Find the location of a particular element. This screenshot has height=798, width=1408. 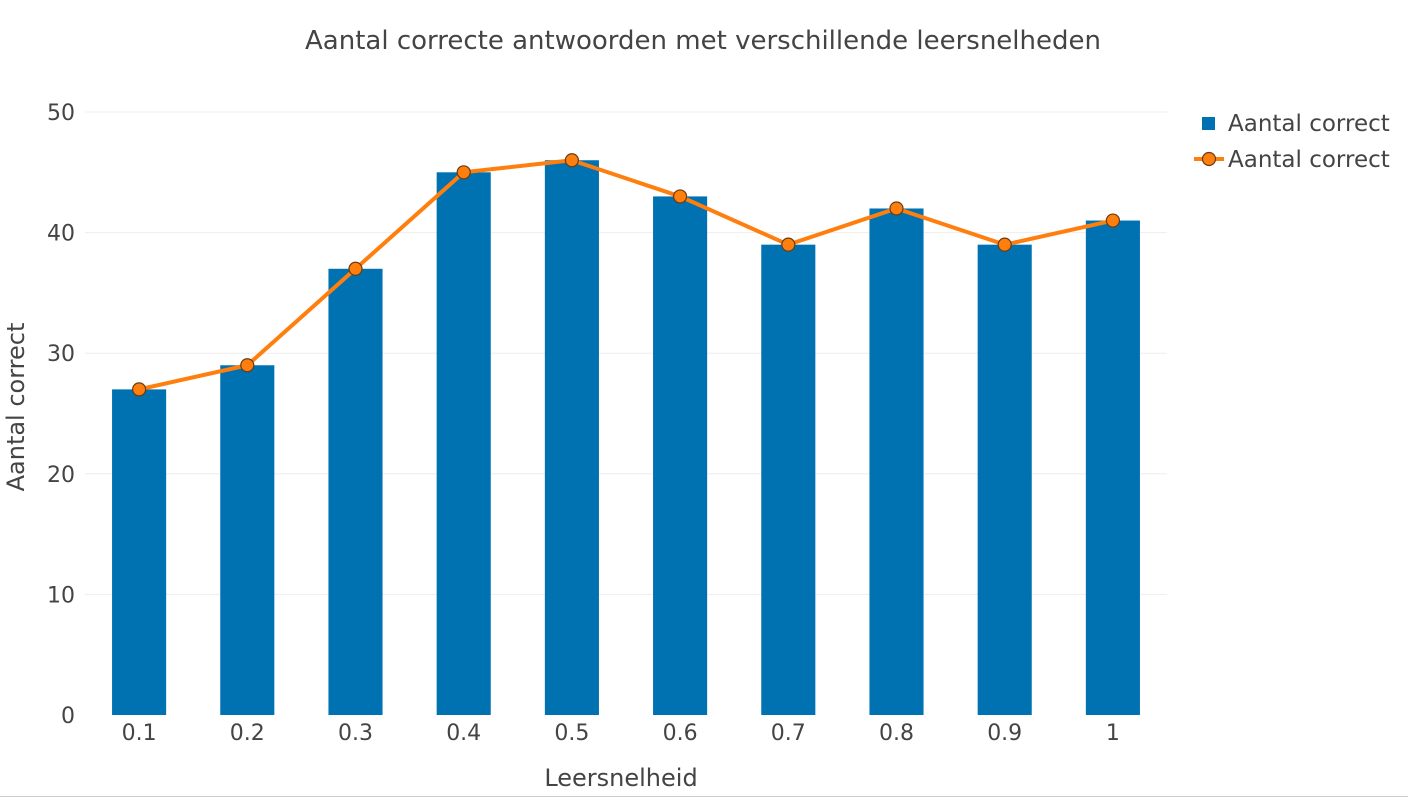

x-tick-label: 0.2 is located at coordinates (247, 733).